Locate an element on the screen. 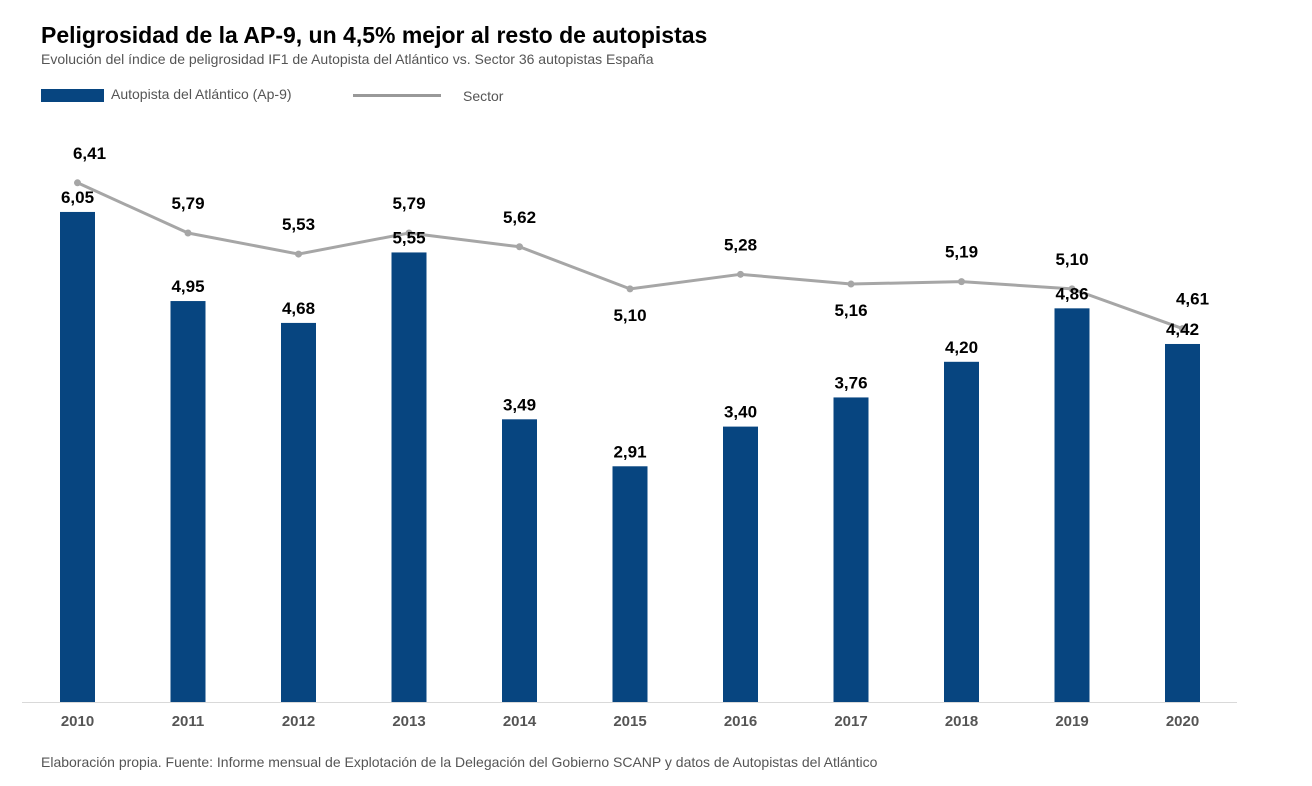 The height and width of the screenshot is (786, 1312). sector-point-2020 is located at coordinates (1182, 329).